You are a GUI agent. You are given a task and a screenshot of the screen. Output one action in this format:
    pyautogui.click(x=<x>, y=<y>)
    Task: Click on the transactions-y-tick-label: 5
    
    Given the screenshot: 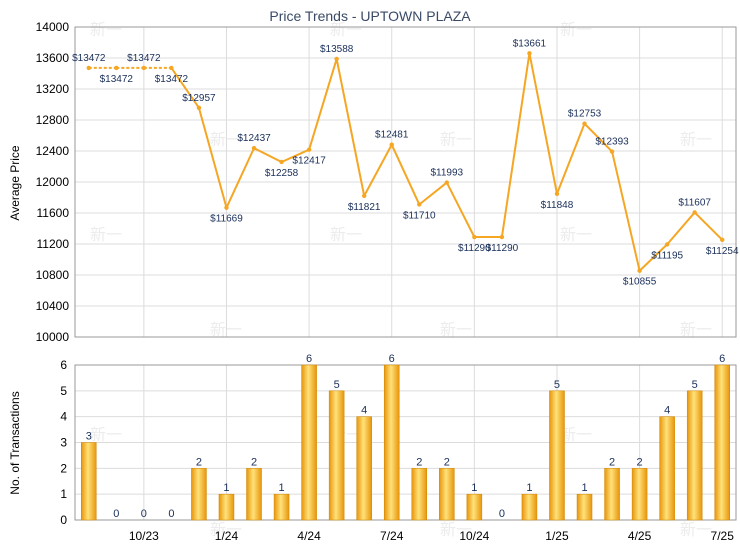 What is the action you would take?
    pyautogui.click(x=63, y=391)
    